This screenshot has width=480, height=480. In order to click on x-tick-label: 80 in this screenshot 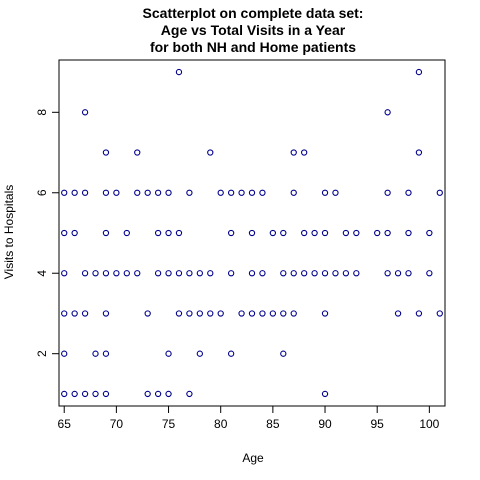, I will do `click(221, 424)`.